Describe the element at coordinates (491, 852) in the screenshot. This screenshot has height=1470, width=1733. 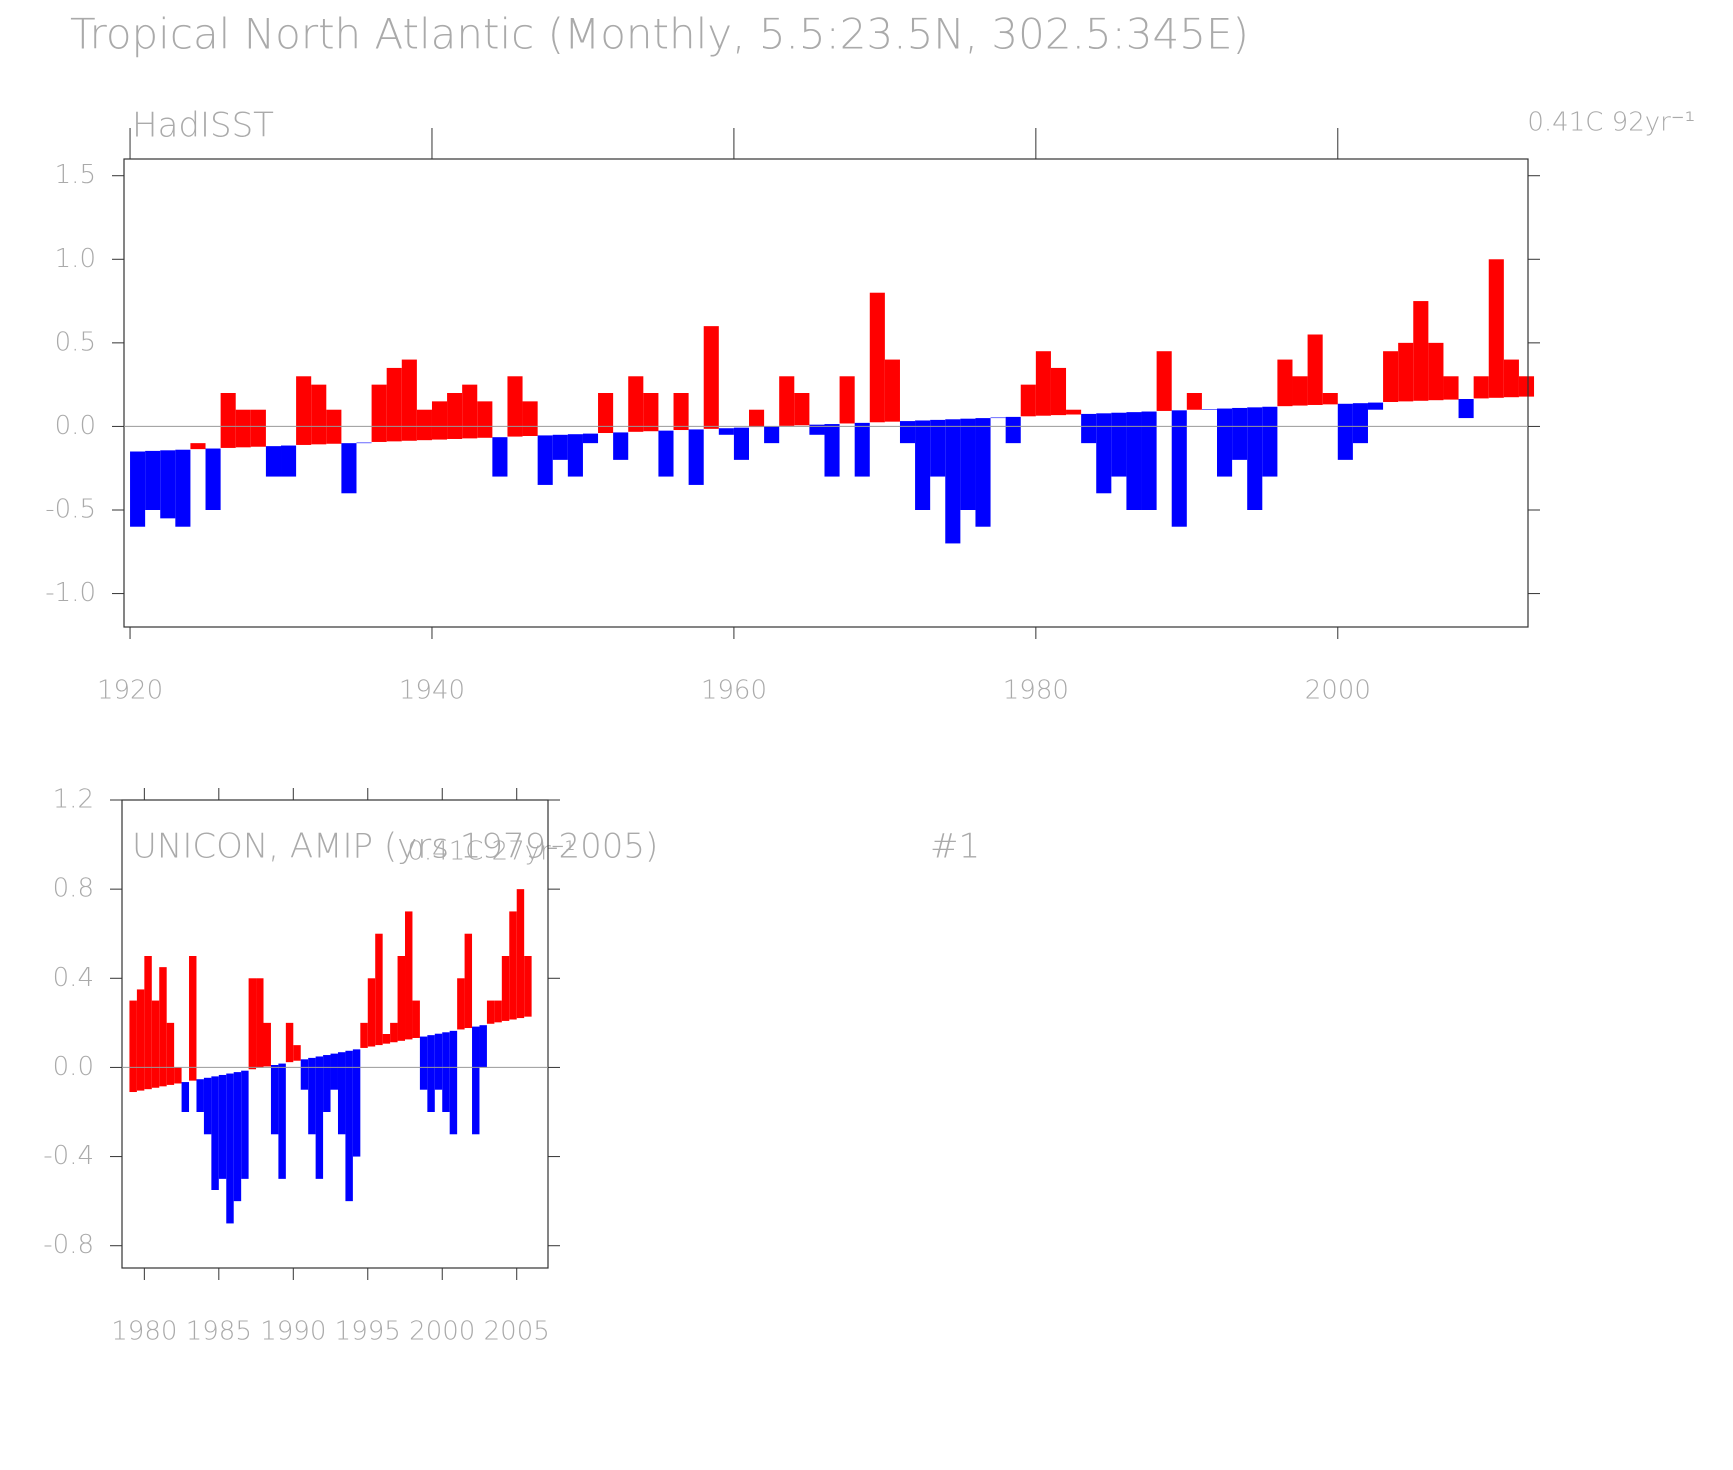
I see `trend-annotation: 0.41C 27yr⁻¹` at that location.